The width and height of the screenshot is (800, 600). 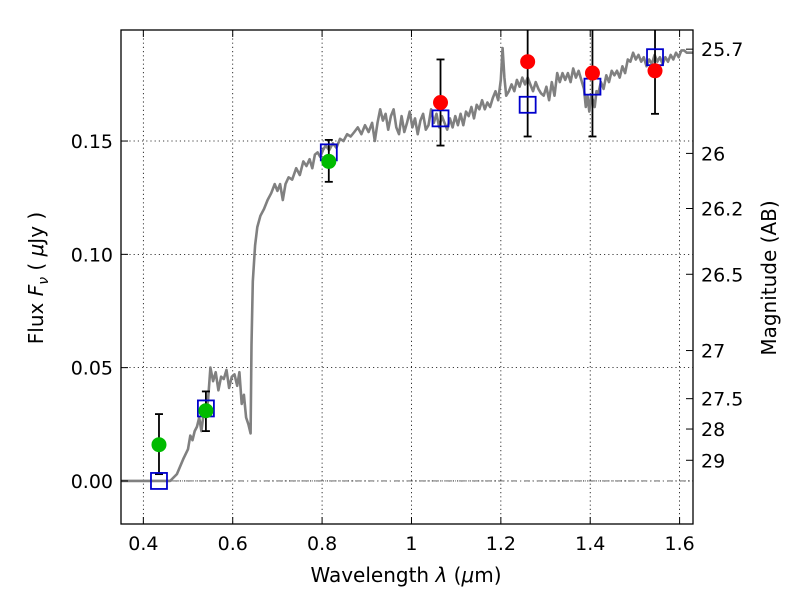 What do you see at coordinates (440, 575) in the screenshot?
I see `x-axis-label-lambda: λ` at bounding box center [440, 575].